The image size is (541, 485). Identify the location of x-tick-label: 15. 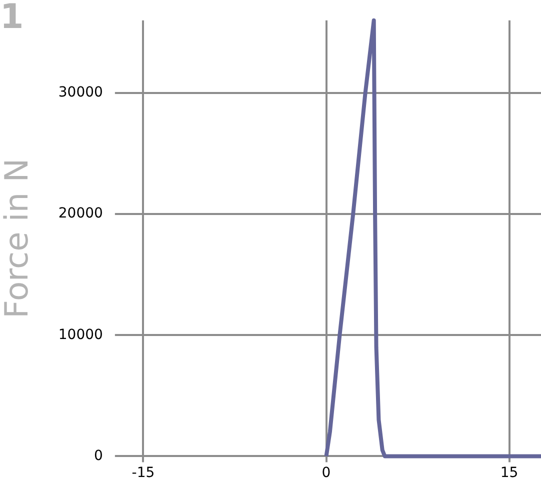
(509, 473).